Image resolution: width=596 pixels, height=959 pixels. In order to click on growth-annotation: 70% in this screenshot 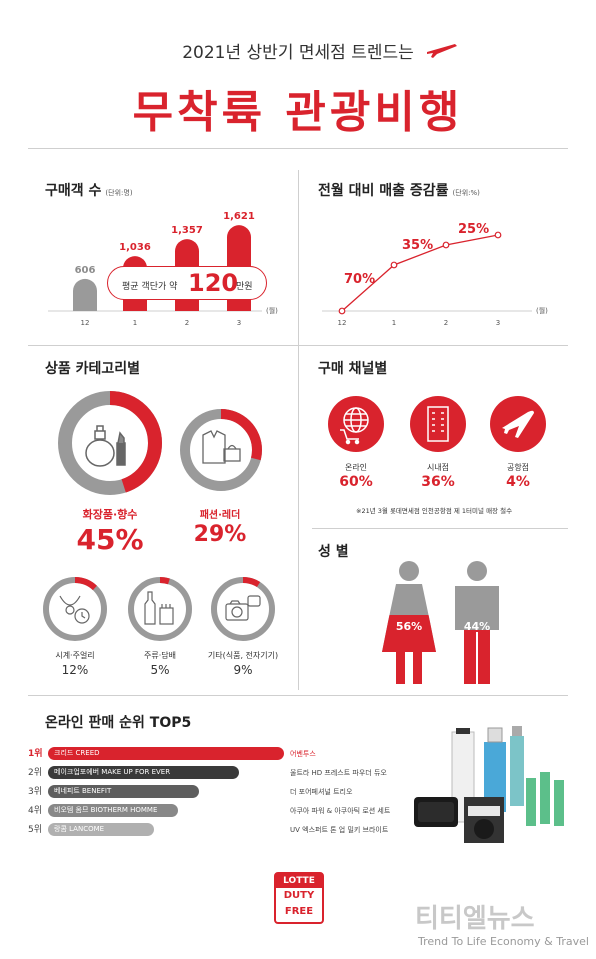, I will do `click(359, 279)`.